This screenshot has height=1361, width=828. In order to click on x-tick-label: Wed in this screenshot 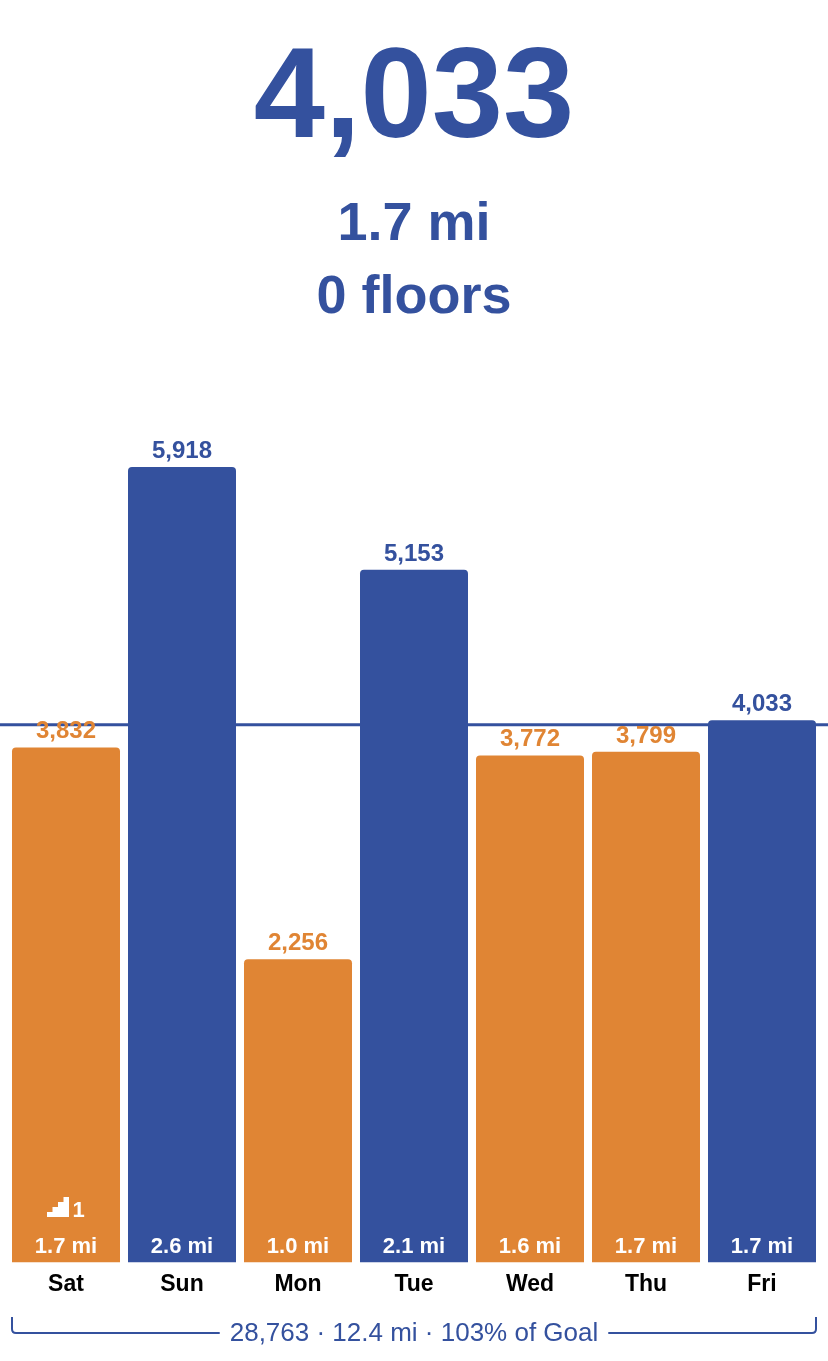, I will do `click(530, 1282)`.